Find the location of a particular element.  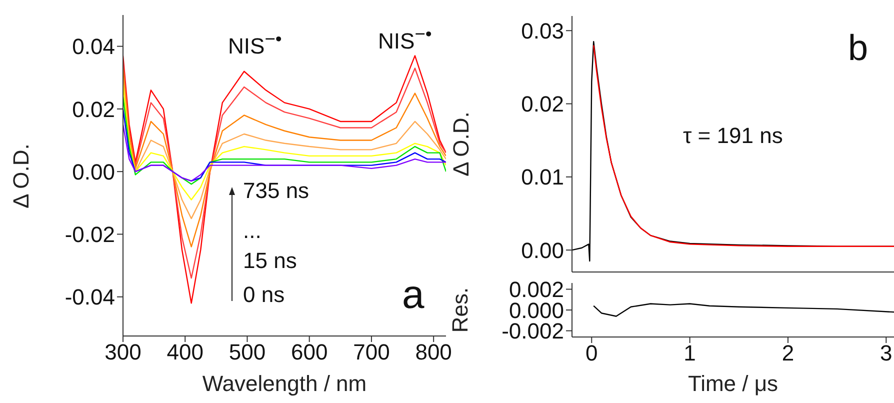

x-tick-label: 0 is located at coordinates (592, 353).